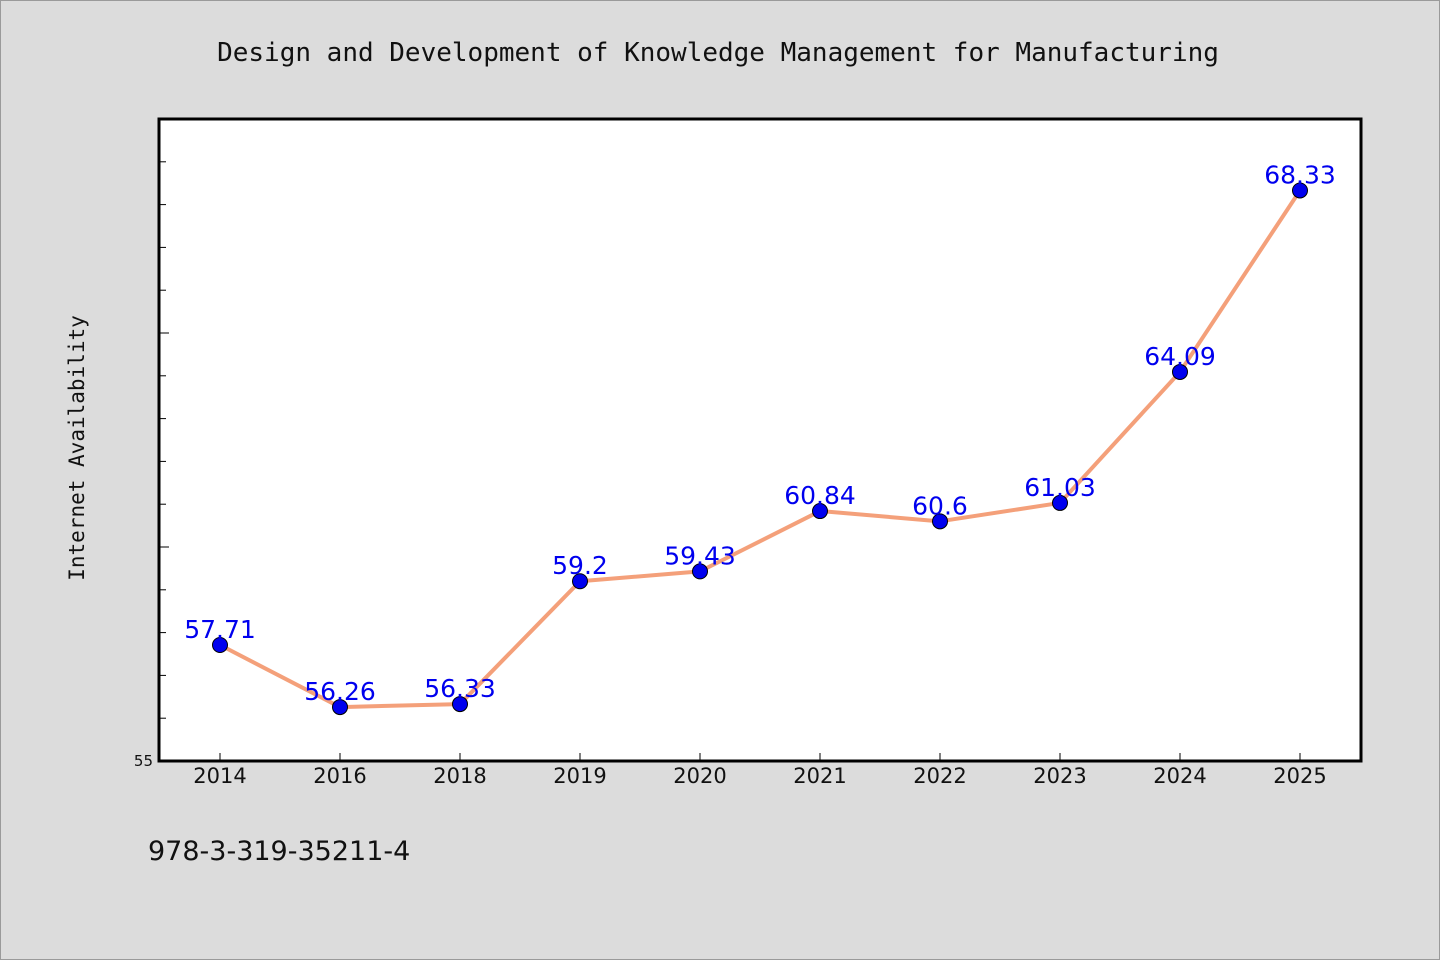  Describe the element at coordinates (580, 565) in the screenshot. I see `data-label: 59.2` at that location.